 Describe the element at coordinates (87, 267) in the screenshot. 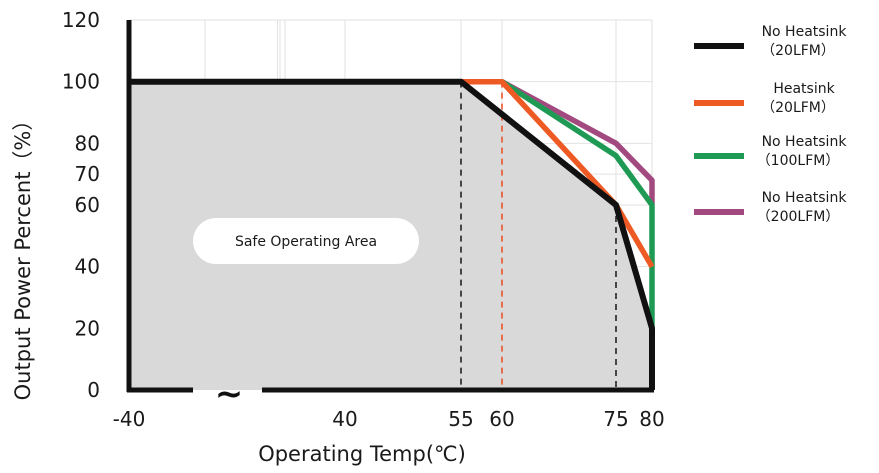

I see `y-tick-label: 40` at that location.